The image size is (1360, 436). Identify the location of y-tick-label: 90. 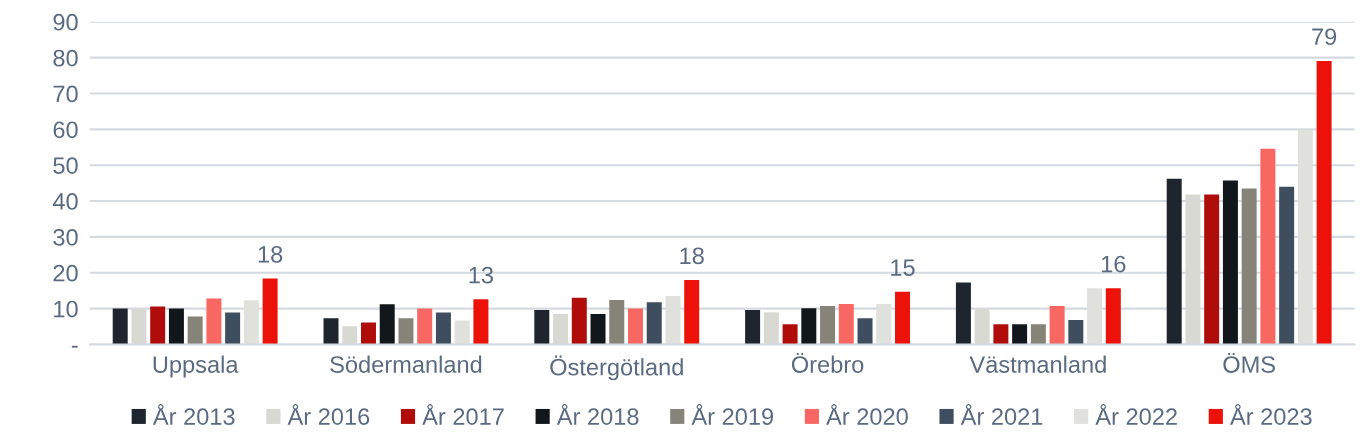
(65, 22).